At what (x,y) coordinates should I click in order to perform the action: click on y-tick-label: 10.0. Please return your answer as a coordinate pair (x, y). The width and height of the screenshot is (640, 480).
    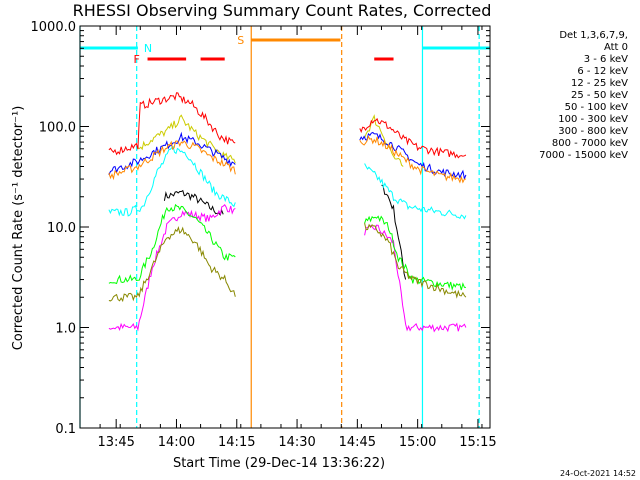
    Looking at the image, I should click on (61, 228).